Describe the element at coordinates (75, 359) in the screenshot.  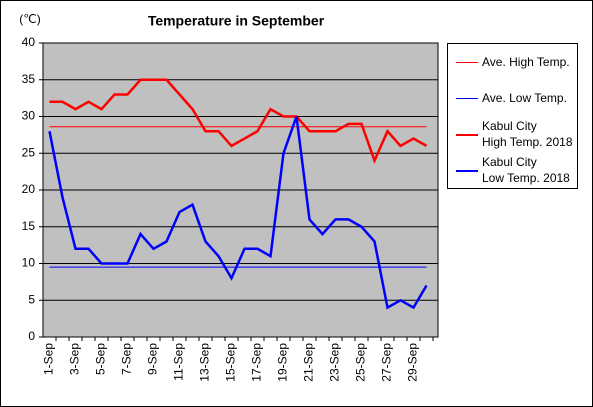
I see `x-tick-label: 3-Sep` at that location.